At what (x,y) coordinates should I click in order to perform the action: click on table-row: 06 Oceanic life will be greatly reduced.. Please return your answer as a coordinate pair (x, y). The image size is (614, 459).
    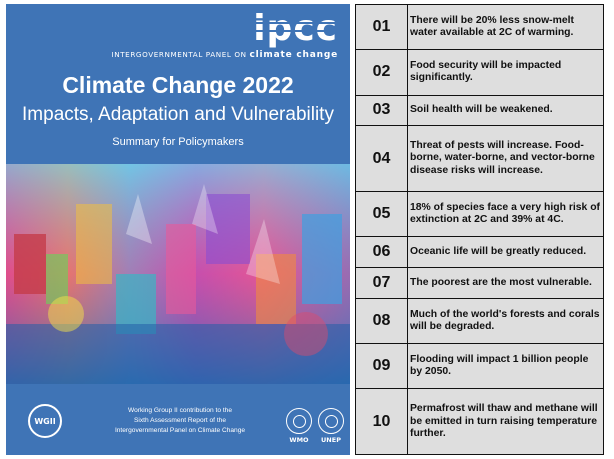
    Looking at the image, I should click on (479, 252).